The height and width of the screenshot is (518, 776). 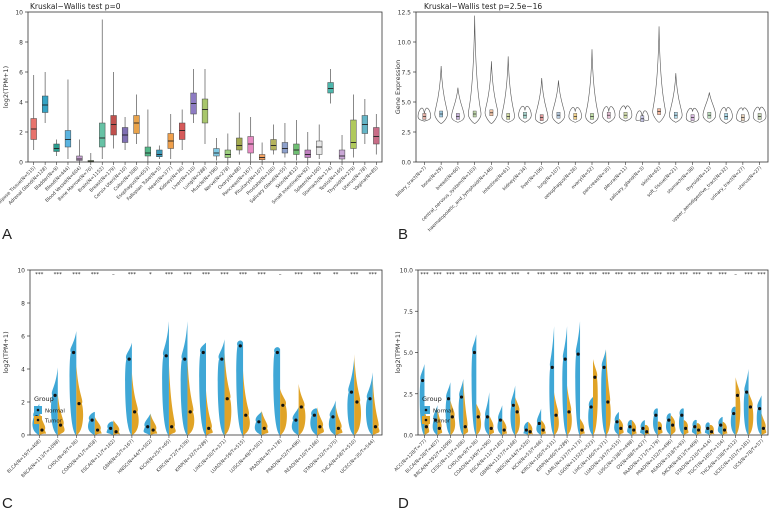 I want to click on c-significance: –, so click(x=113, y=275).